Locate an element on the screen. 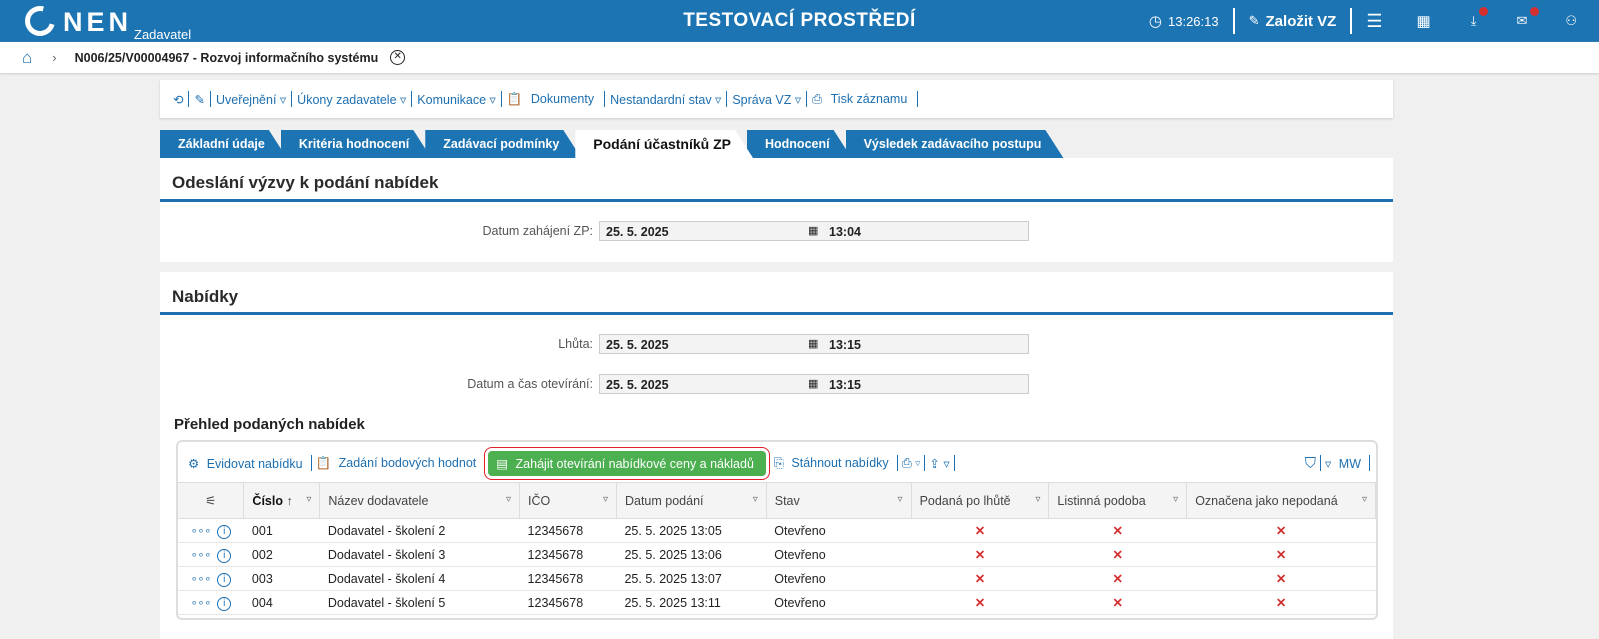 The image size is (1599, 639). filter-icon: ⛉ is located at coordinates (1310, 463).